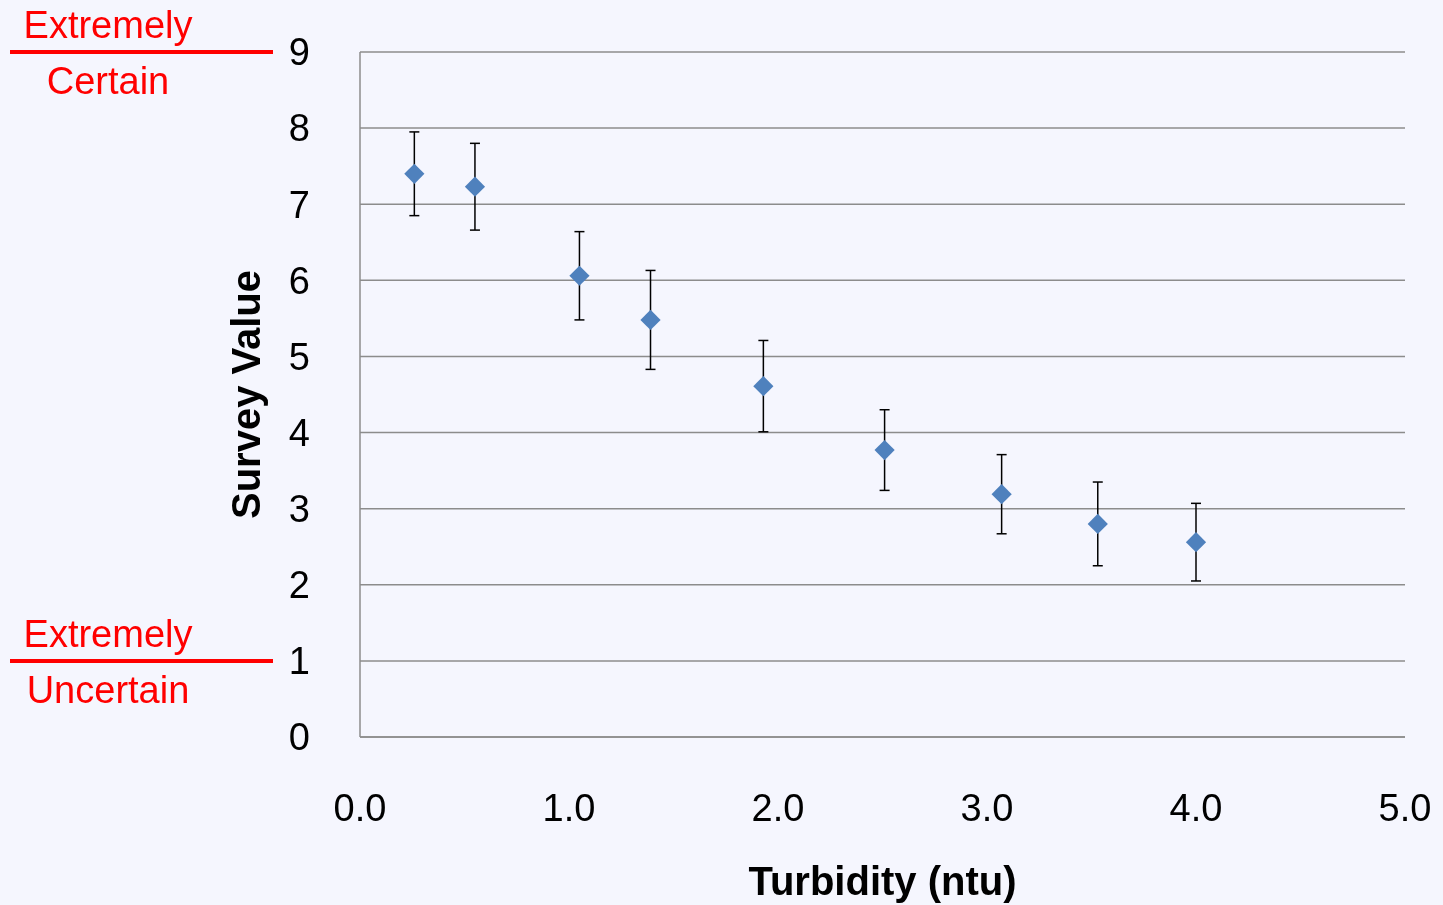  I want to click on x-axis-title: Turbidity (ntu), so click(882, 881).